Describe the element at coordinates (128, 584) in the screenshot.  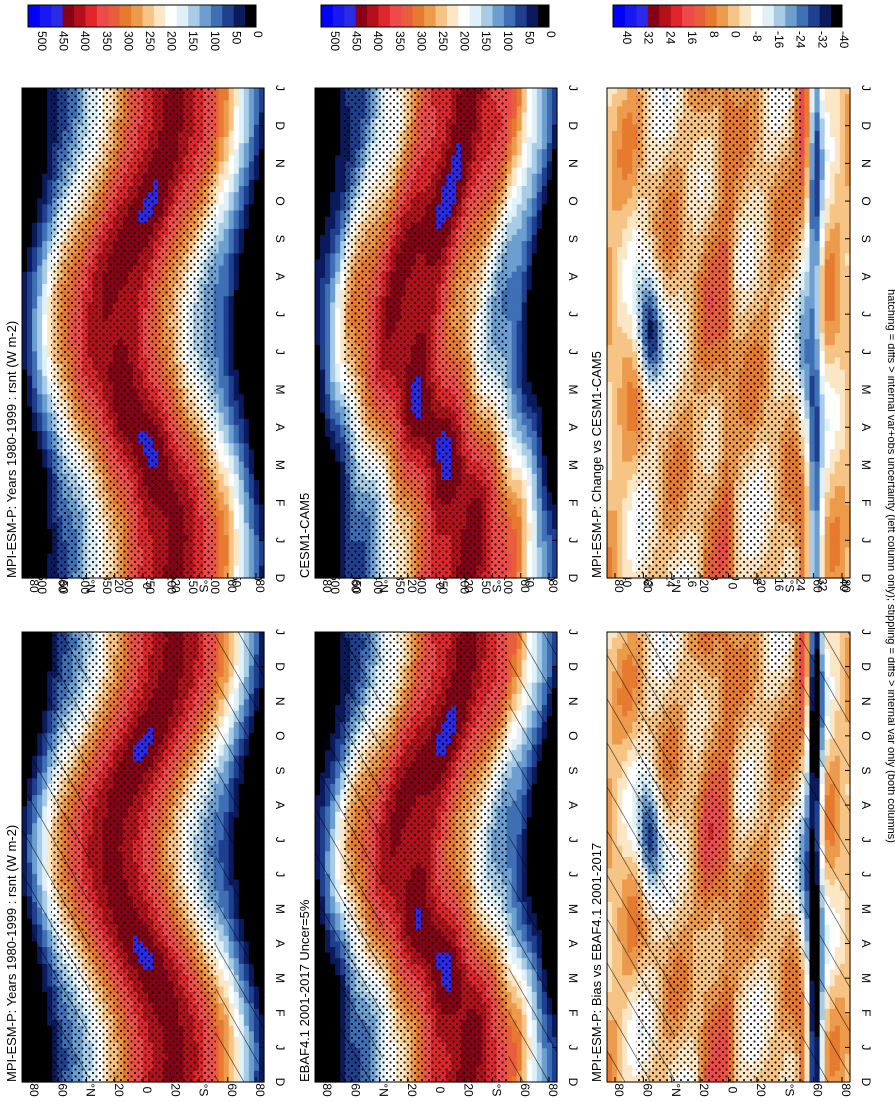
I see `colorbar-label: 300` at that location.